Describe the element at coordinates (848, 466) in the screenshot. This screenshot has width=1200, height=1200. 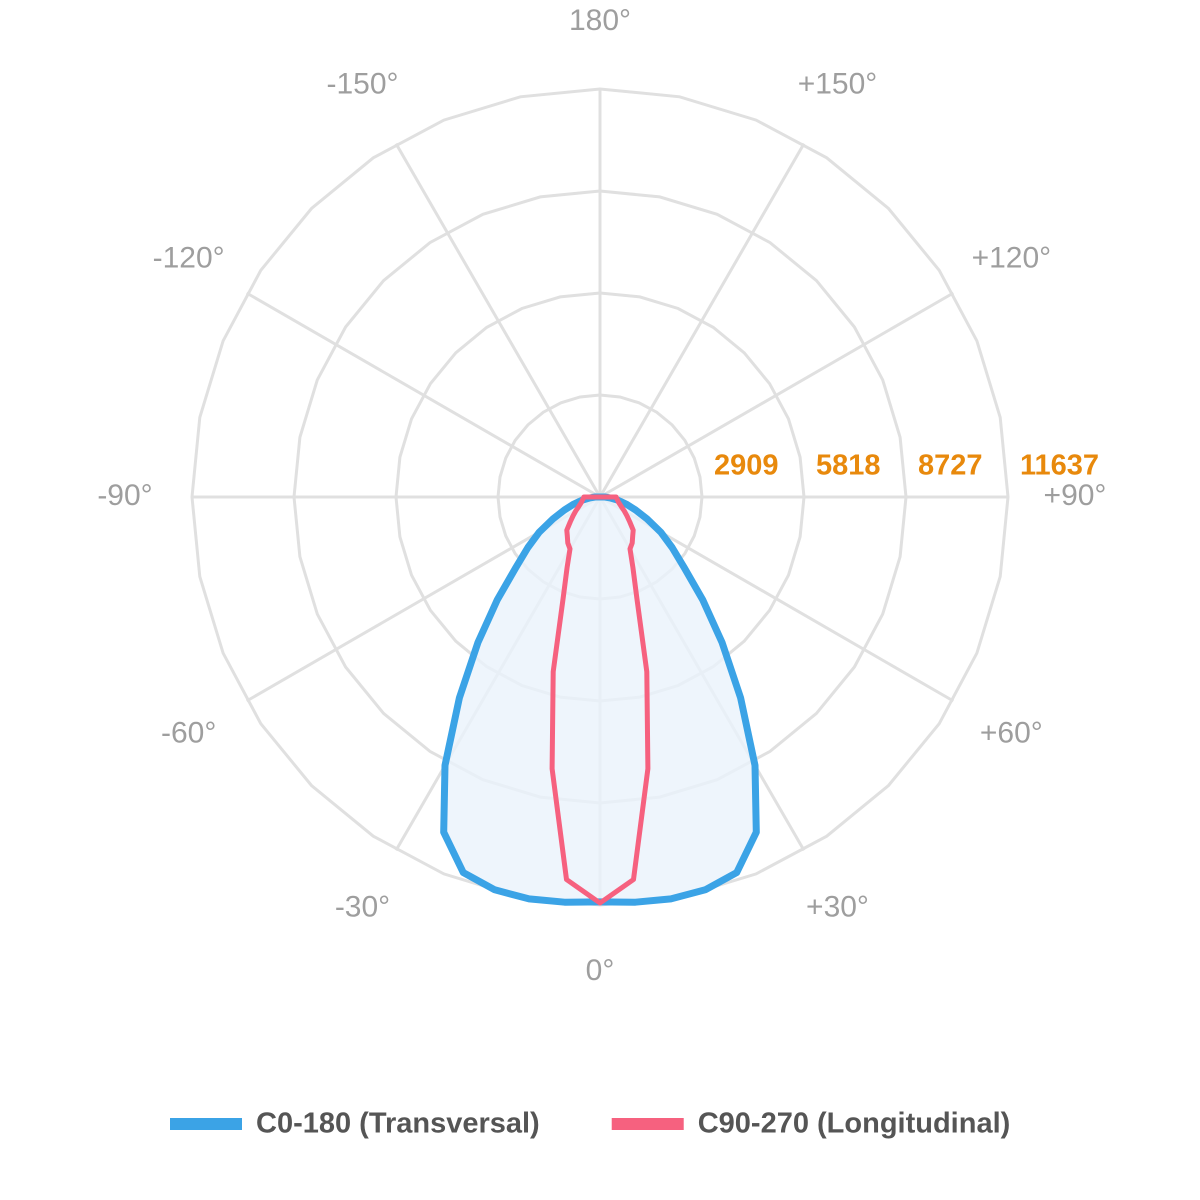
I see `radial-tick-label: 5818` at that location.